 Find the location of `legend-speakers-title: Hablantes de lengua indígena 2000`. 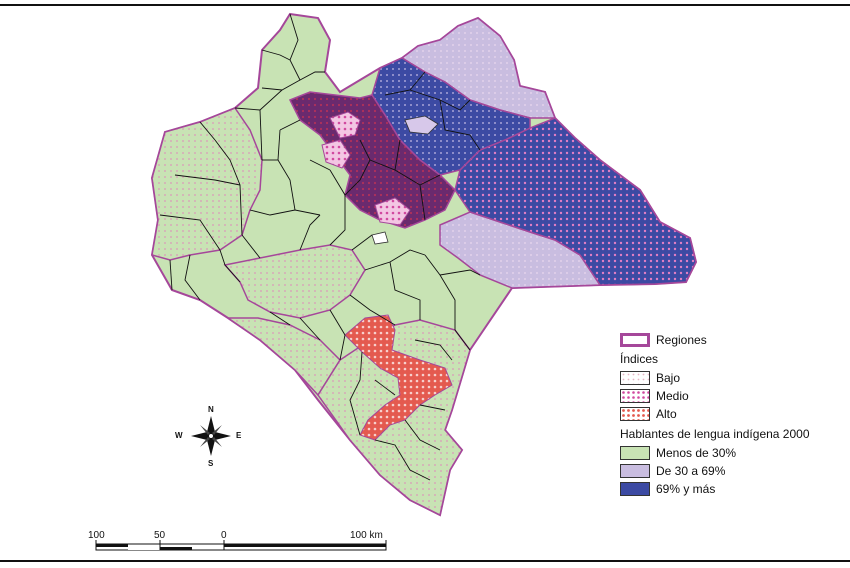

legend-speakers-title: Hablantes de lengua indígena 2000 is located at coordinates (715, 434).